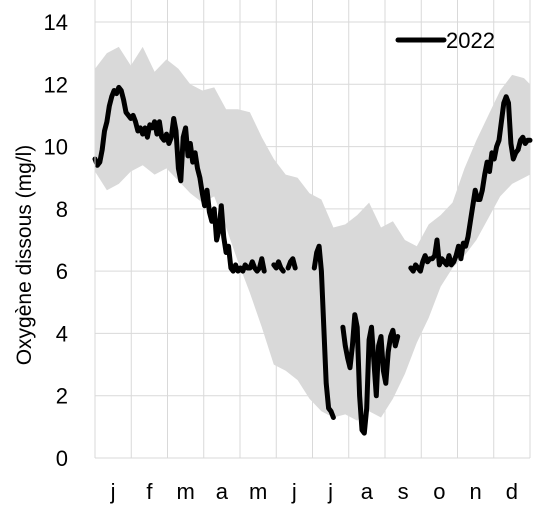  Describe the element at coordinates (56, 147) in the screenshot. I see `y-tick-label: 10` at that location.